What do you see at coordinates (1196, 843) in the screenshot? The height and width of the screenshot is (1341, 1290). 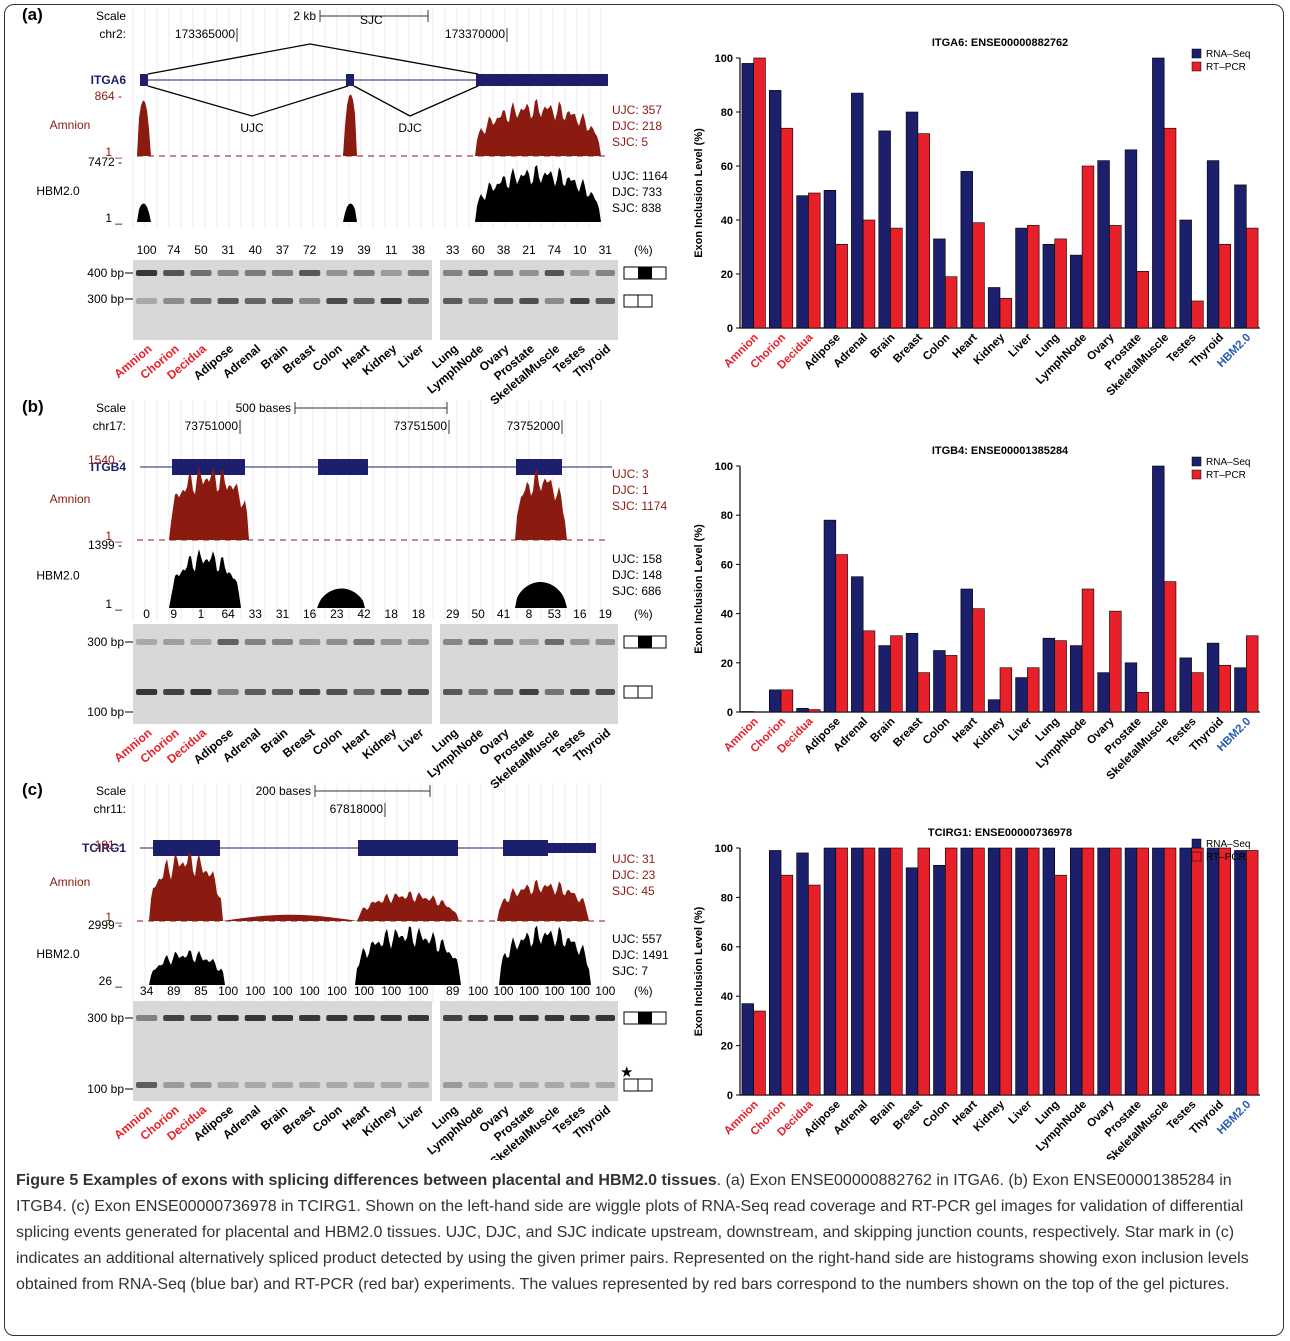 I see `legend-swatch` at bounding box center [1196, 843].